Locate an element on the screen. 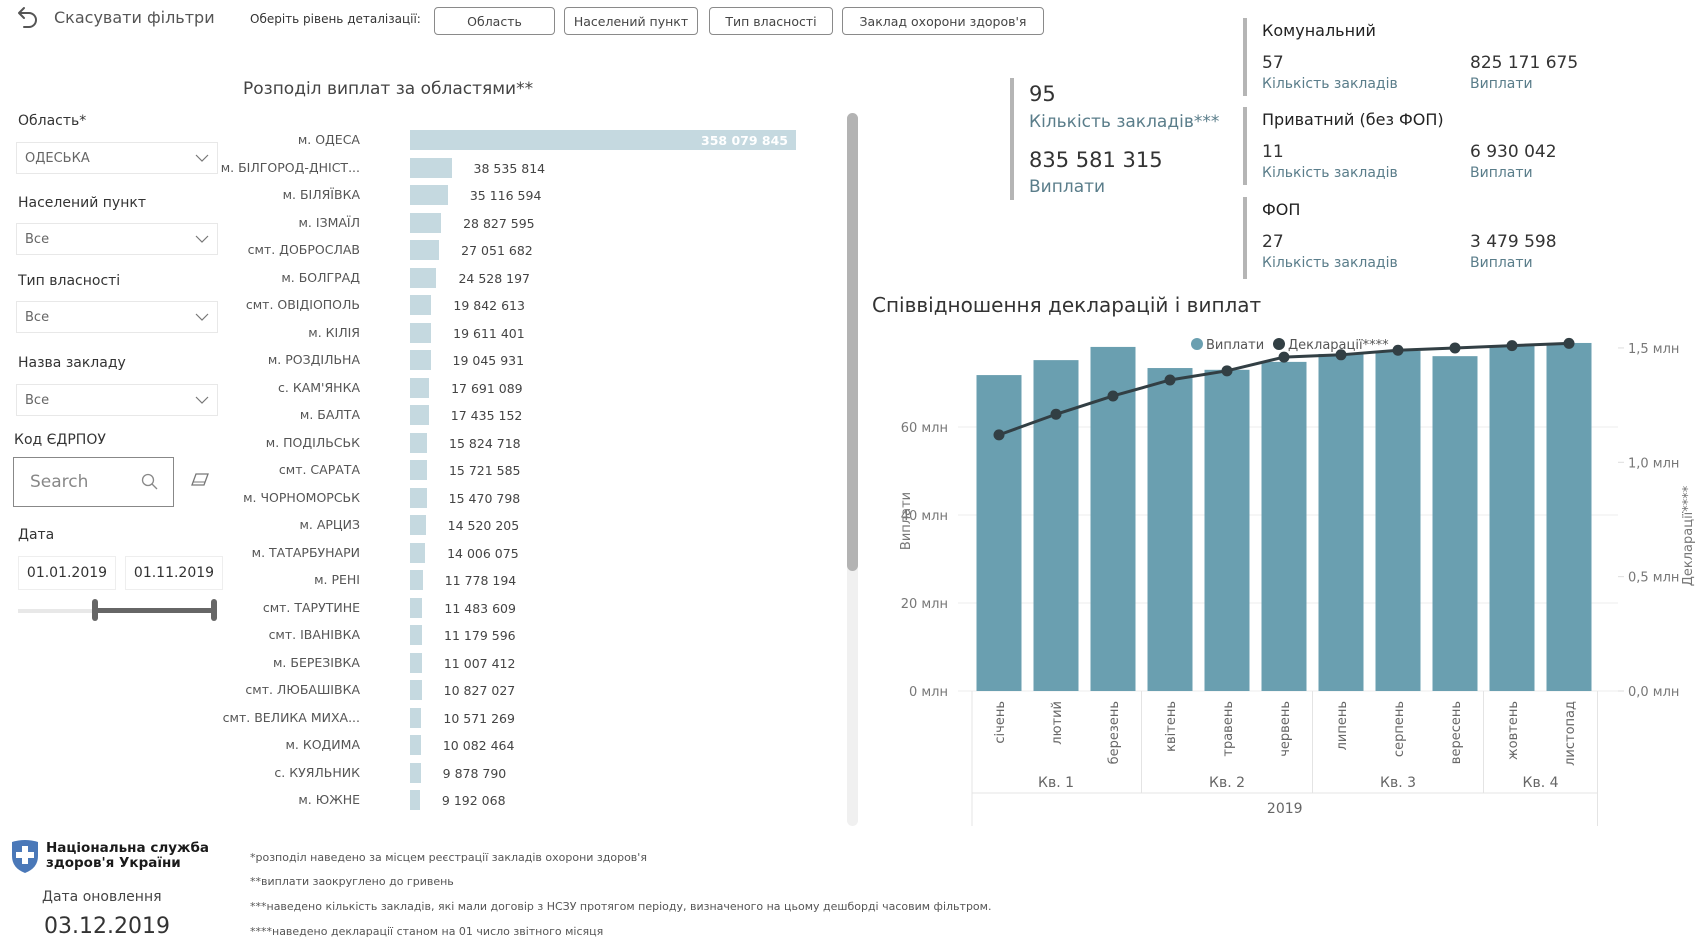 The height and width of the screenshot is (939, 1697). region-bar-row: с. КУЯЛЬНИК 9 878 790 is located at coordinates (400, 772).